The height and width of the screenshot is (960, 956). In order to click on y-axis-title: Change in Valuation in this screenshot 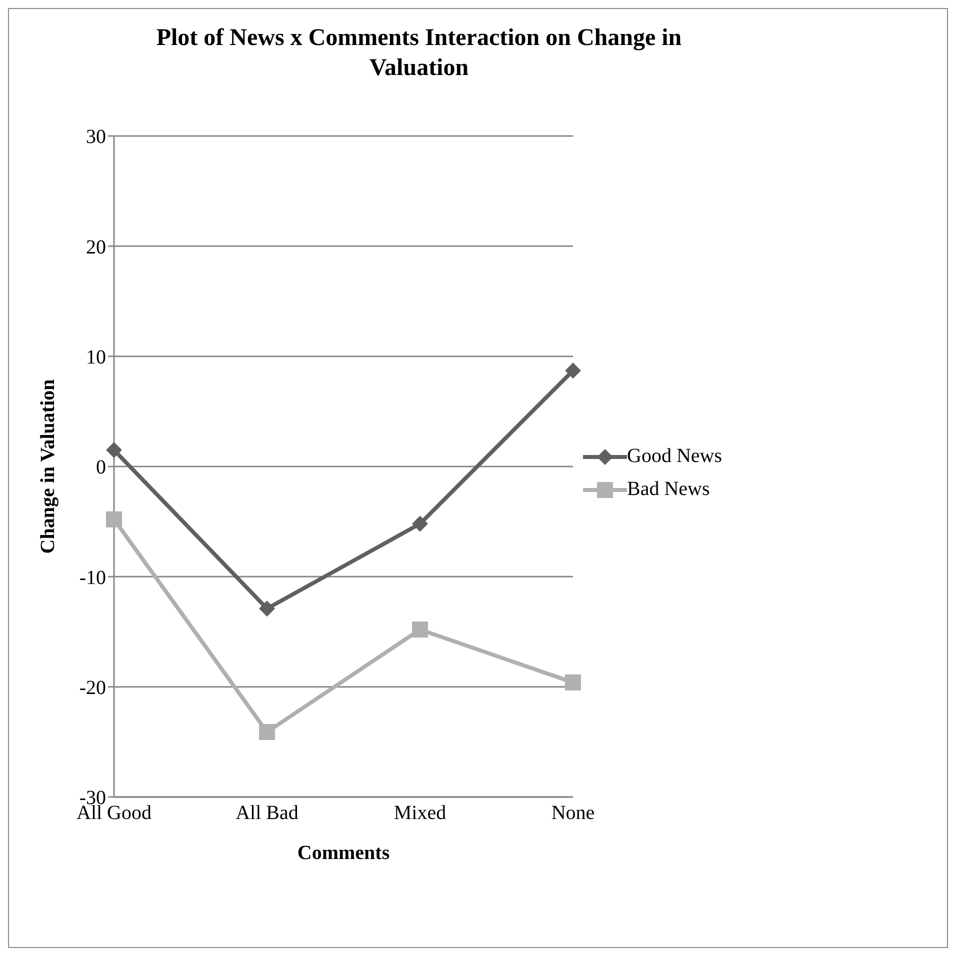, I will do `click(48, 466)`.